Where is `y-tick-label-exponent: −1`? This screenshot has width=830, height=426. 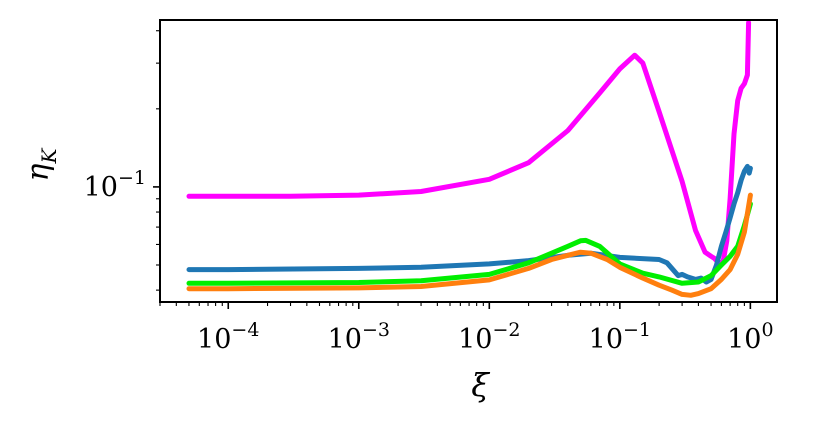 y-tick-label-exponent: −1 is located at coordinates (132, 178).